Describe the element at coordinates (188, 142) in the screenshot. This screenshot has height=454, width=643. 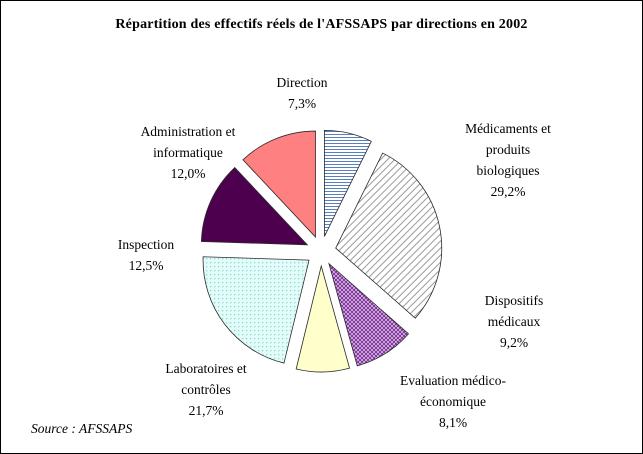
I see `slice-label-text: Administration et informatique` at that location.